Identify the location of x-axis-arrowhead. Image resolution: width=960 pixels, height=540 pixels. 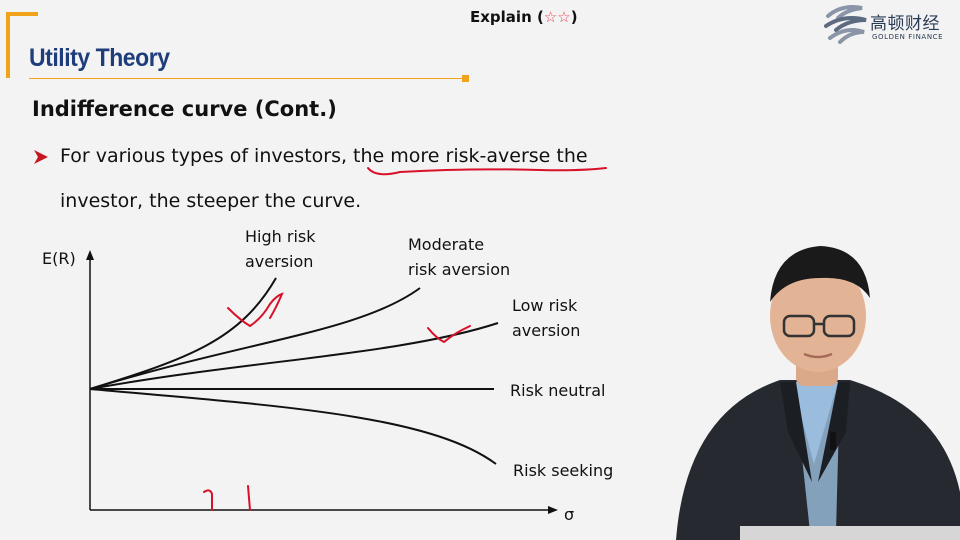
(553, 510).